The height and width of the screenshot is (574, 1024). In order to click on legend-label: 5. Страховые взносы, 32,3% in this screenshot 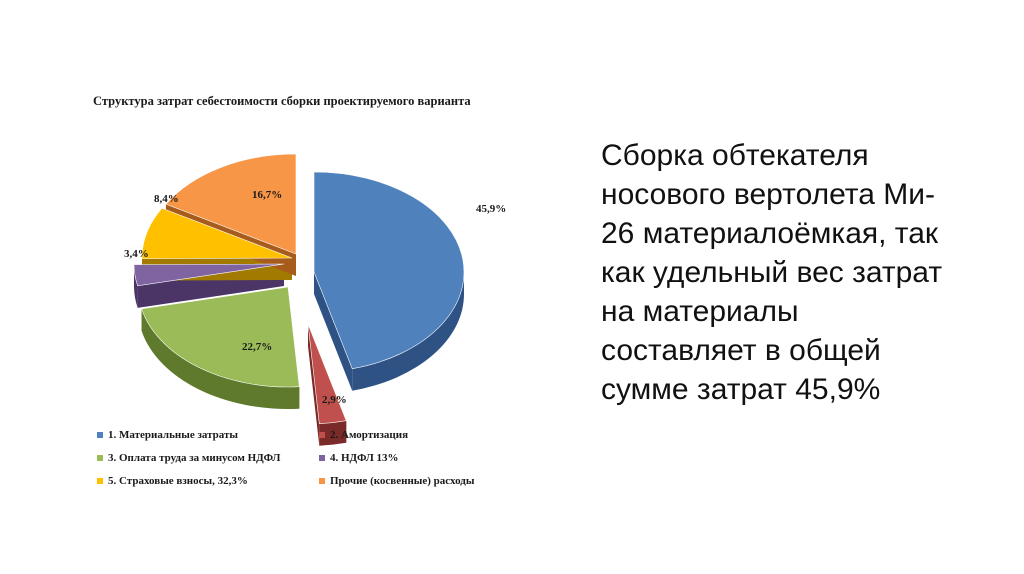, I will do `click(178, 480)`.